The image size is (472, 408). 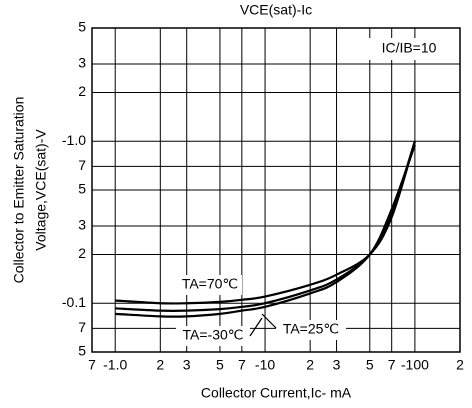 I want to click on series-label: TA=70℃, so click(x=210, y=284).